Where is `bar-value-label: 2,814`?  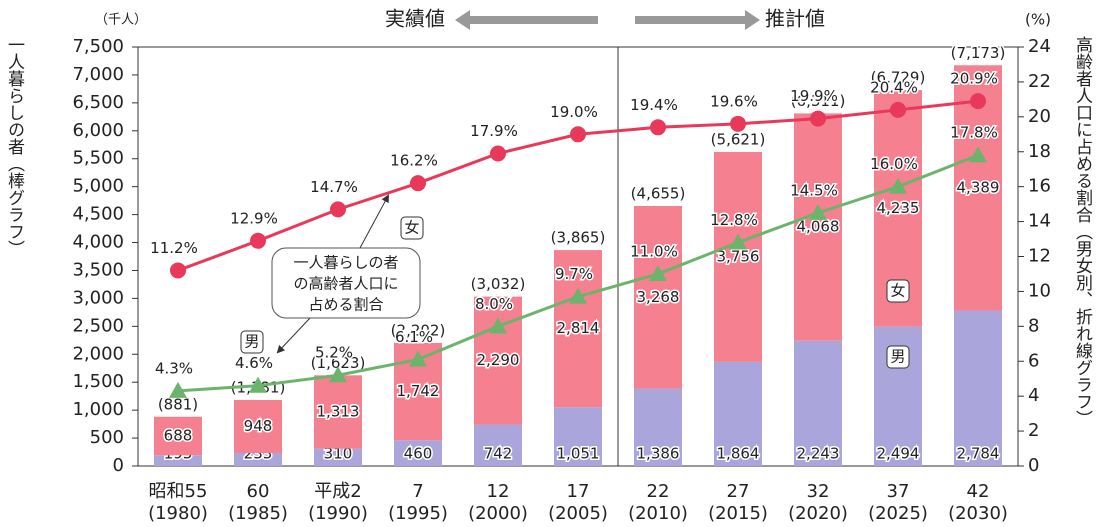 bar-value-label: 2,814 is located at coordinates (578, 328).